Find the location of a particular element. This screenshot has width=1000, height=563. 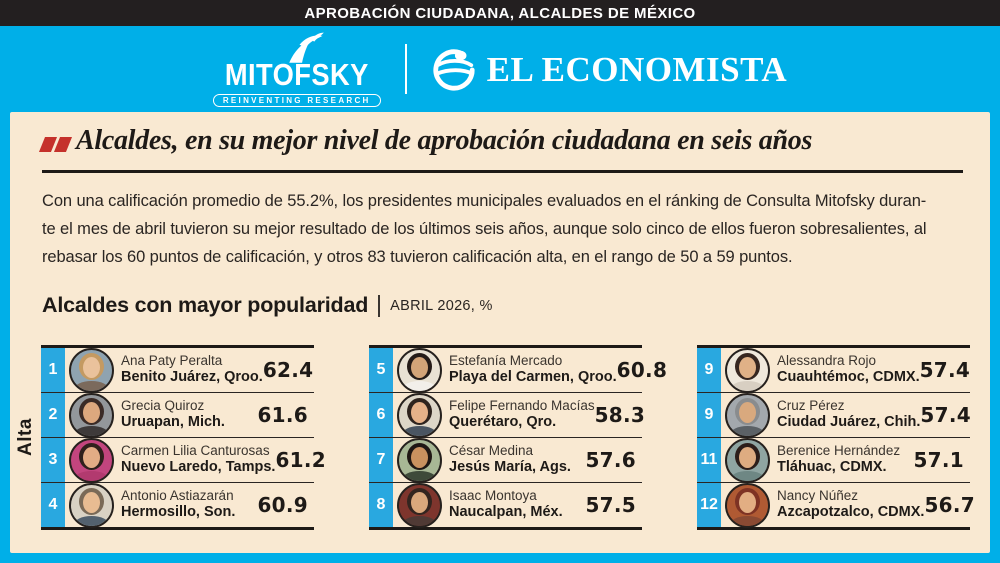

approval-score: 57.6 is located at coordinates (610, 460).